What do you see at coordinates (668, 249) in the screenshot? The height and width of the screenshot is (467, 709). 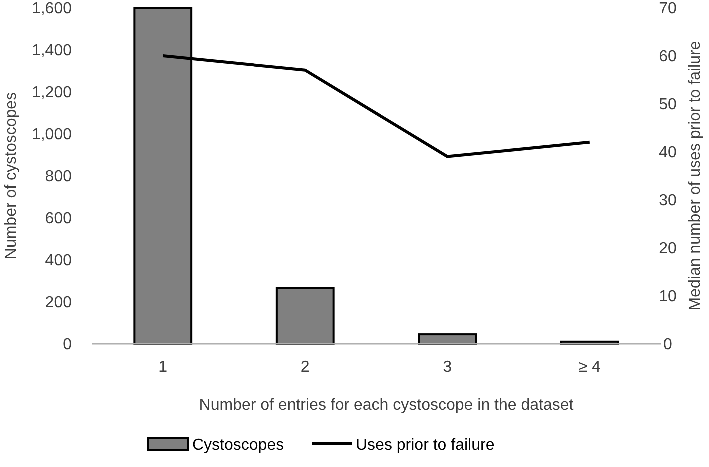 I see `y2-tick-label: 20` at bounding box center [668, 249].